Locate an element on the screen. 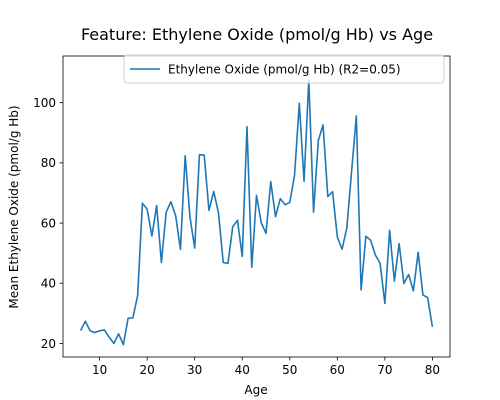 The height and width of the screenshot is (400, 500). legend-entry: Ethylene Oxide (pmol/g Hb) (R2=0.05) is located at coordinates (284, 70).